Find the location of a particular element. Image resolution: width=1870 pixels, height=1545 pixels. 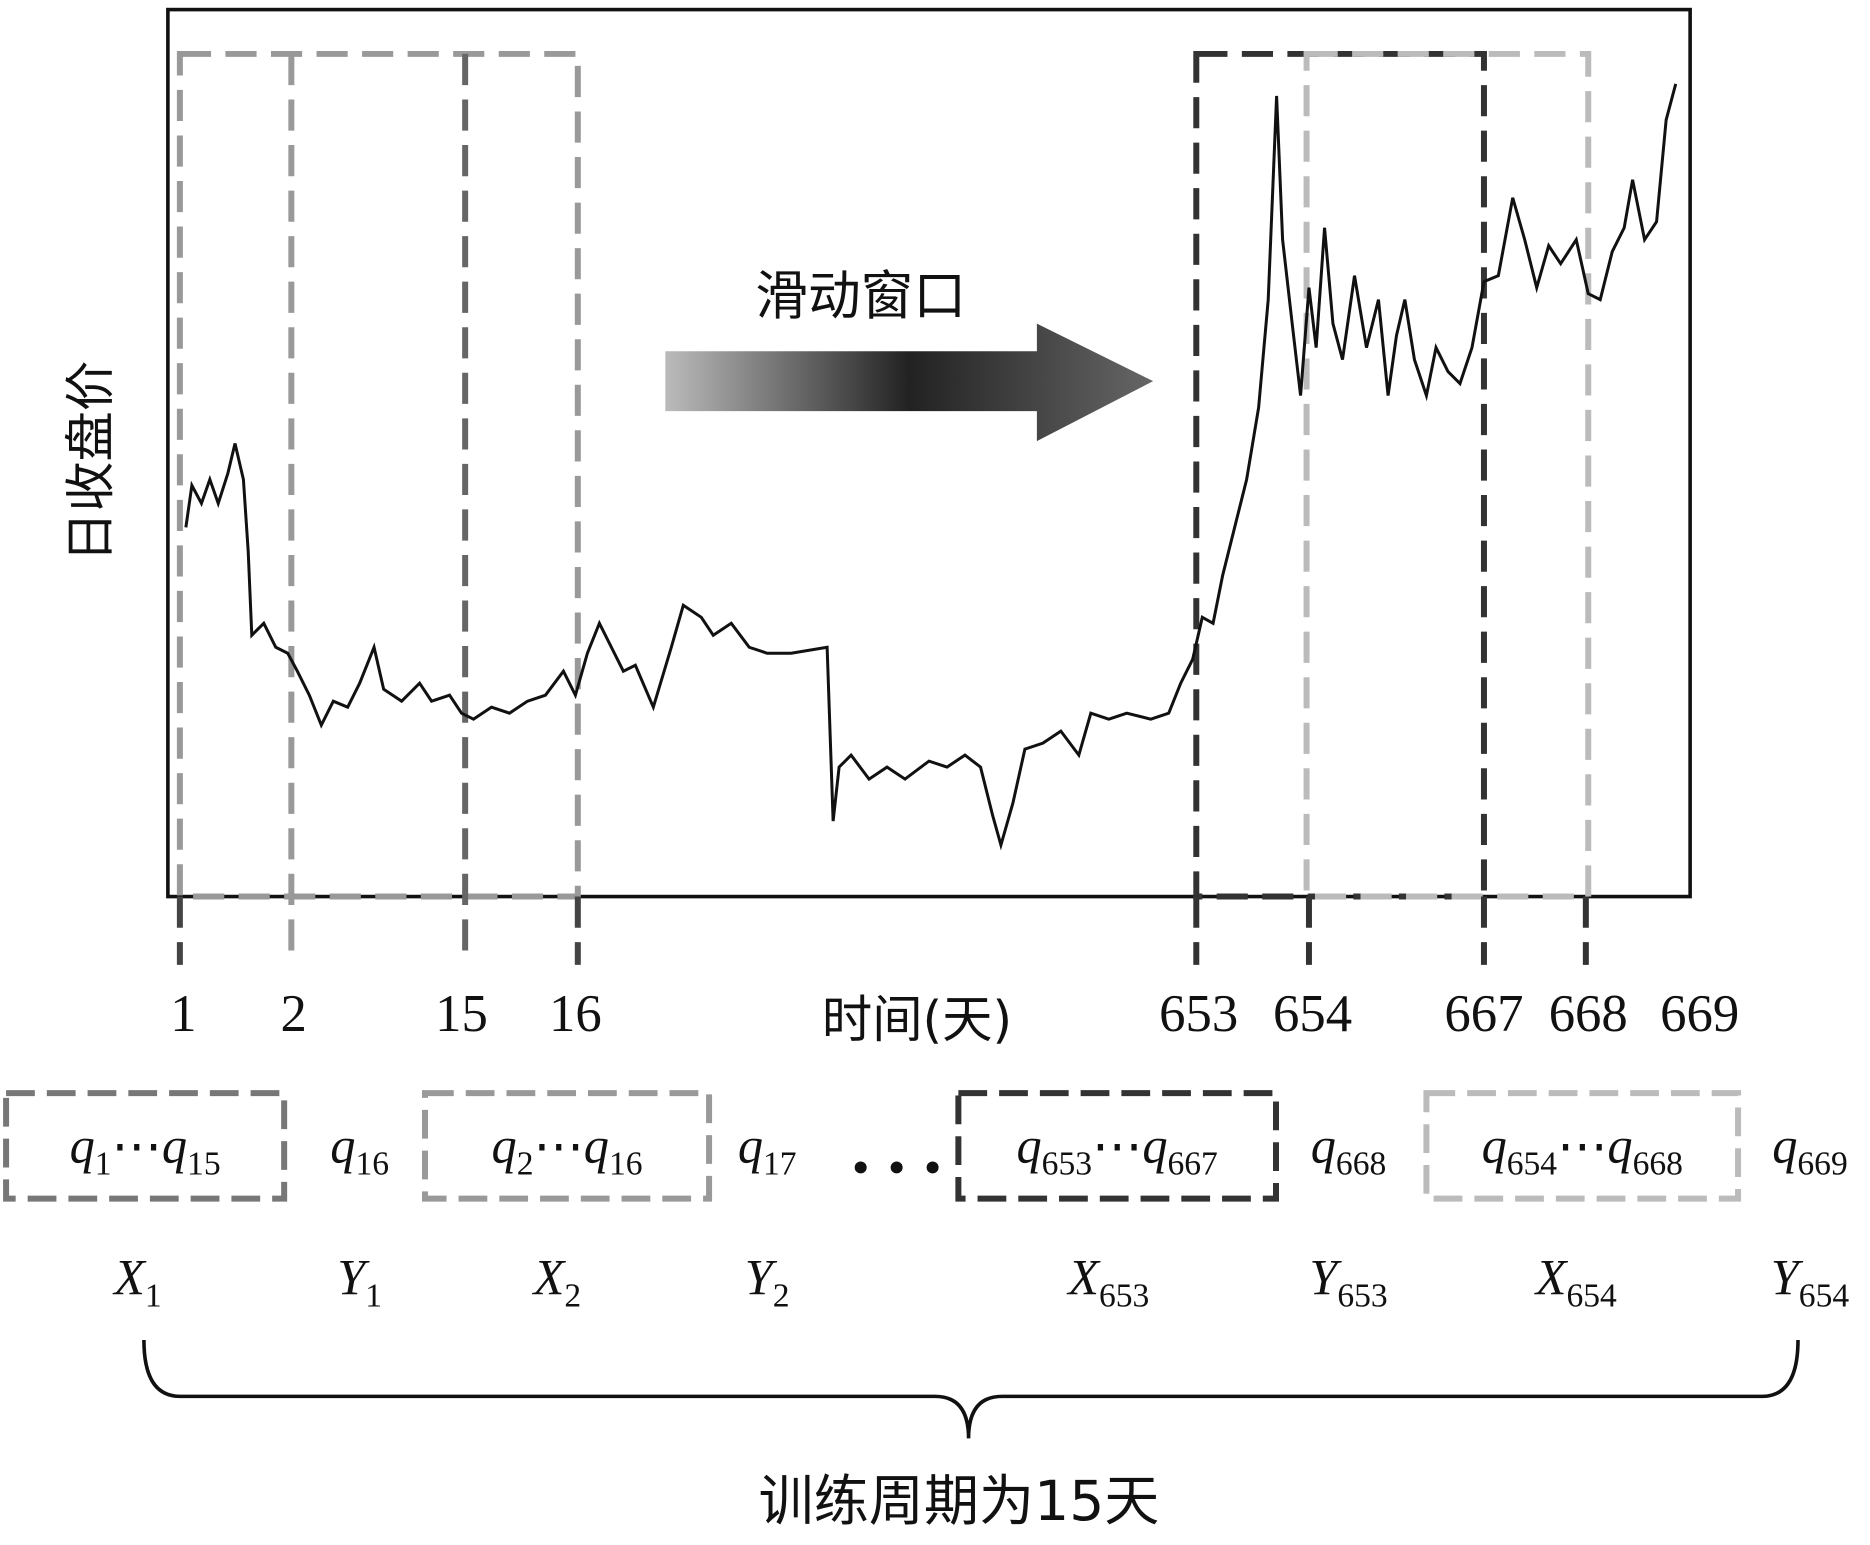

y-label: Y654 is located at coordinates (1810, 1281).